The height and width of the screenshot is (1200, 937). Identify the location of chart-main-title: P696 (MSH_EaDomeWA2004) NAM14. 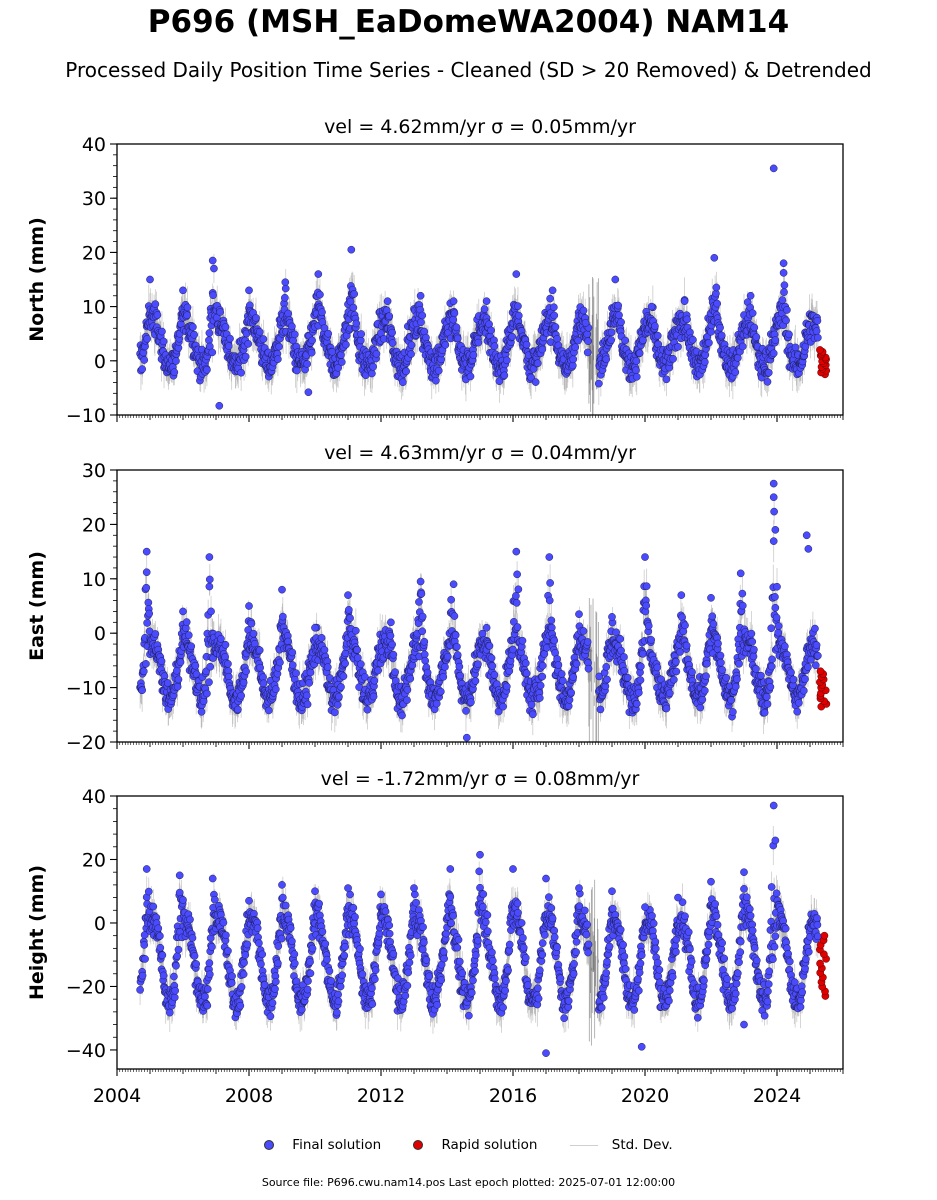
(468, 22).